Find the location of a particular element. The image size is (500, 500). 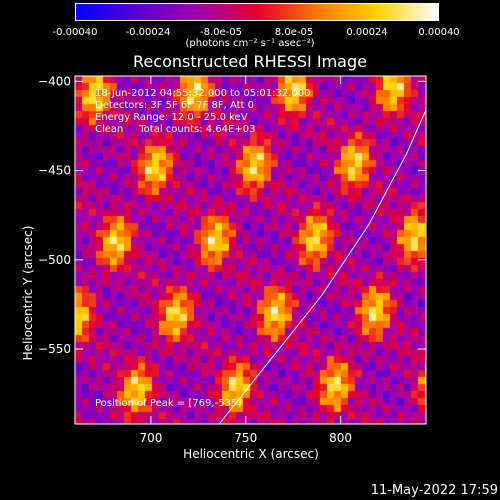

chart-title: Reconstructed RHESSI Image is located at coordinates (250, 61).